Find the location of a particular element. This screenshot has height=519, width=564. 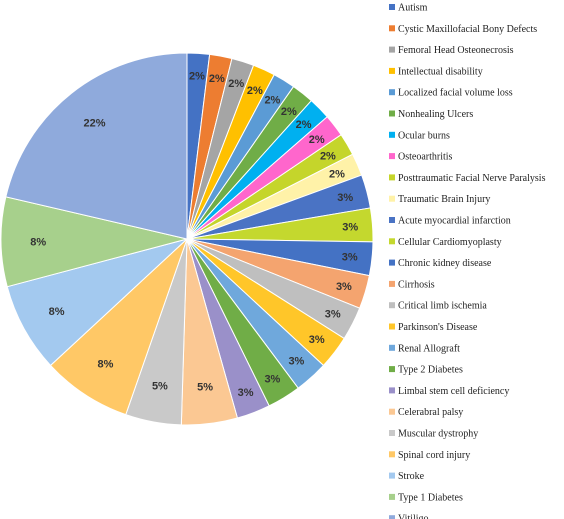

legend-swatch-type-2-diabetes is located at coordinates (392, 369).